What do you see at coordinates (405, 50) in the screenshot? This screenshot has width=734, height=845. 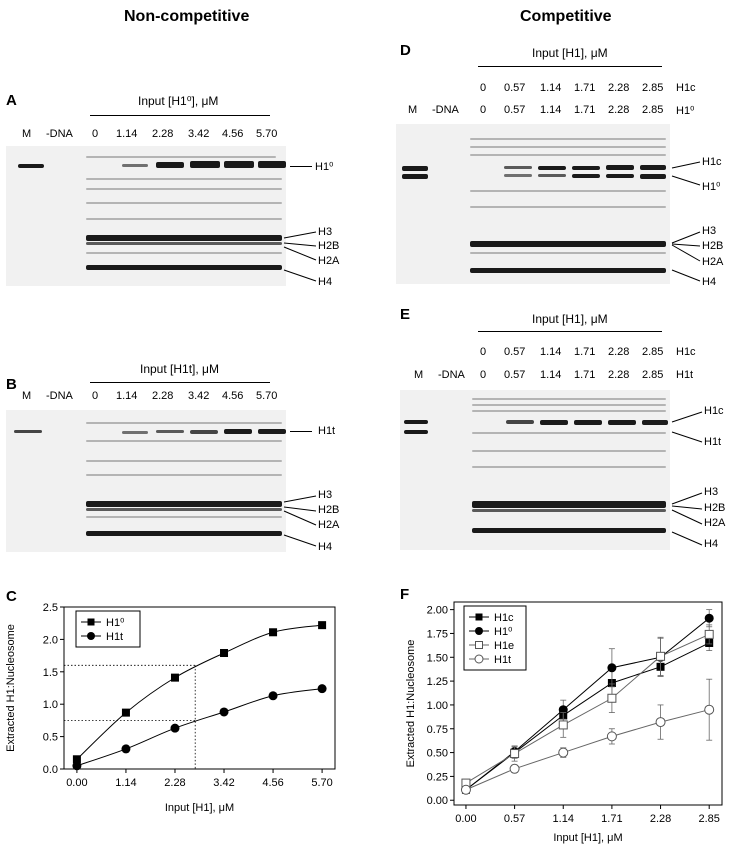 I see `panel-d-letter: D` at bounding box center [405, 50].